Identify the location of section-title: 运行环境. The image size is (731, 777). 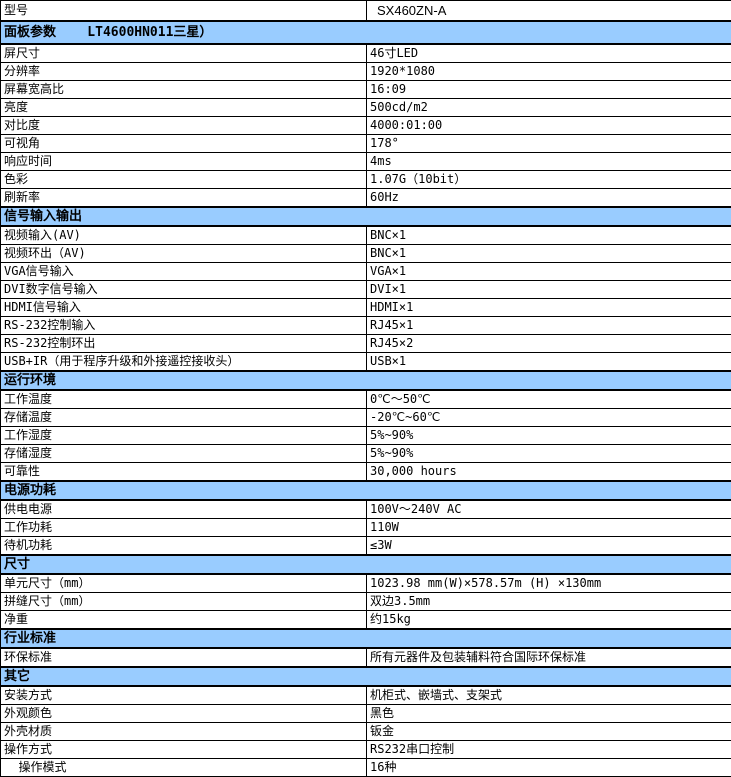
(366, 380).